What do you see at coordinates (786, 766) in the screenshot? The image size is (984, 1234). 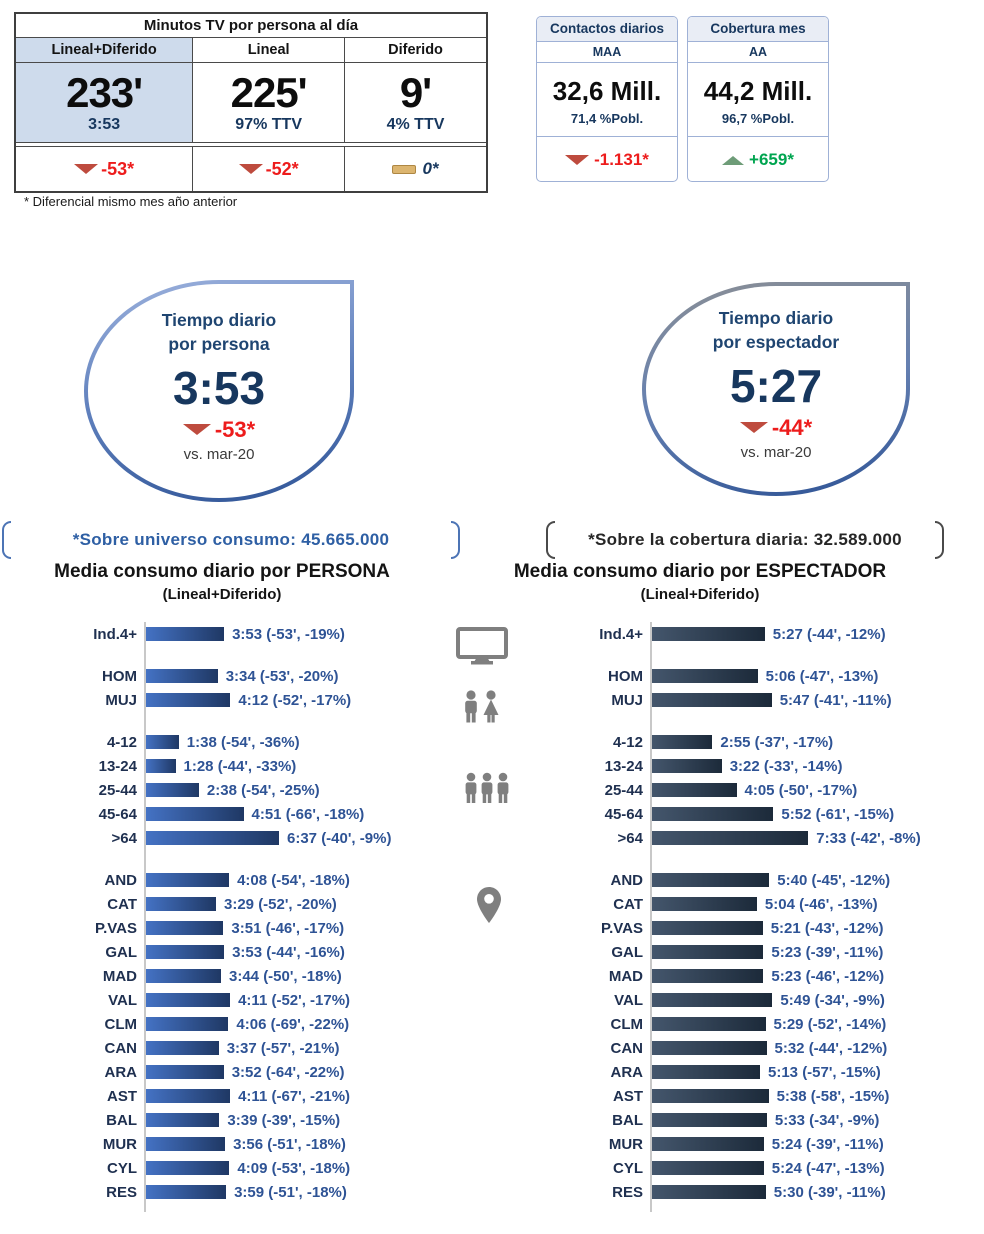 I see `value-label: 3:22 (-33', -14%)` at bounding box center [786, 766].